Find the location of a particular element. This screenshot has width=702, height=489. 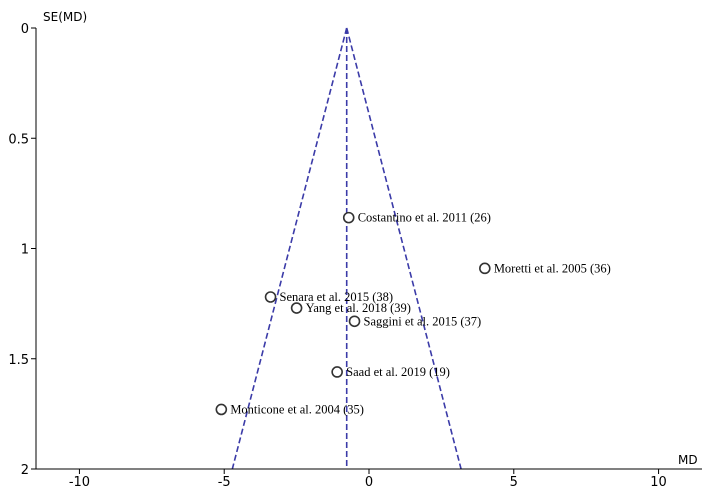

x-axis-title: MD is located at coordinates (688, 460).